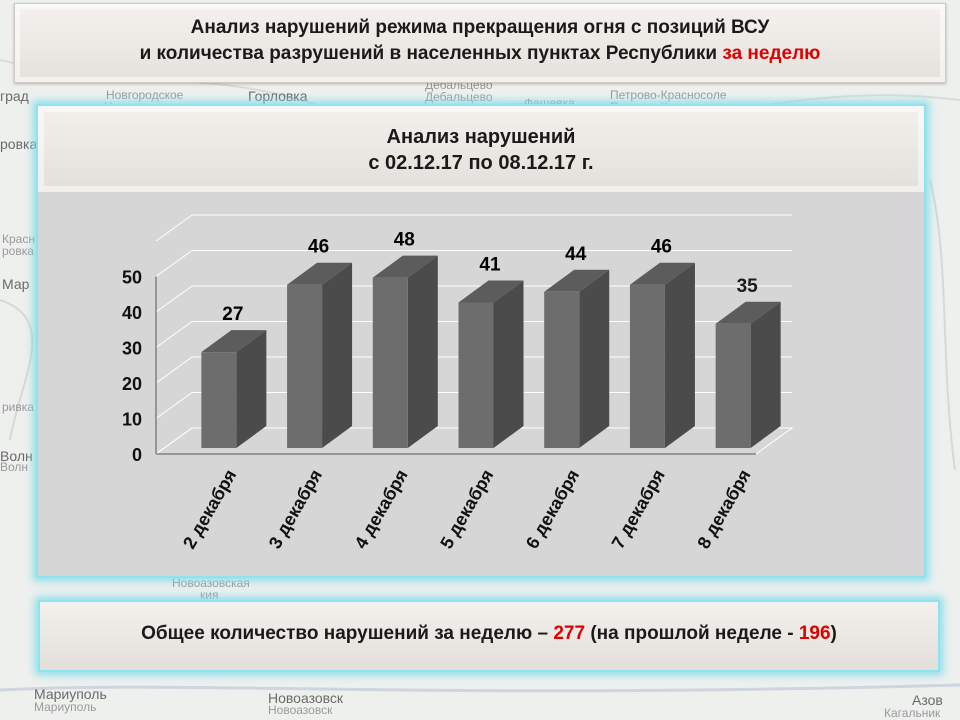 The width and height of the screenshot is (960, 720). What do you see at coordinates (145, 95) in the screenshot?
I see `map-label: Новгородское` at bounding box center [145, 95].